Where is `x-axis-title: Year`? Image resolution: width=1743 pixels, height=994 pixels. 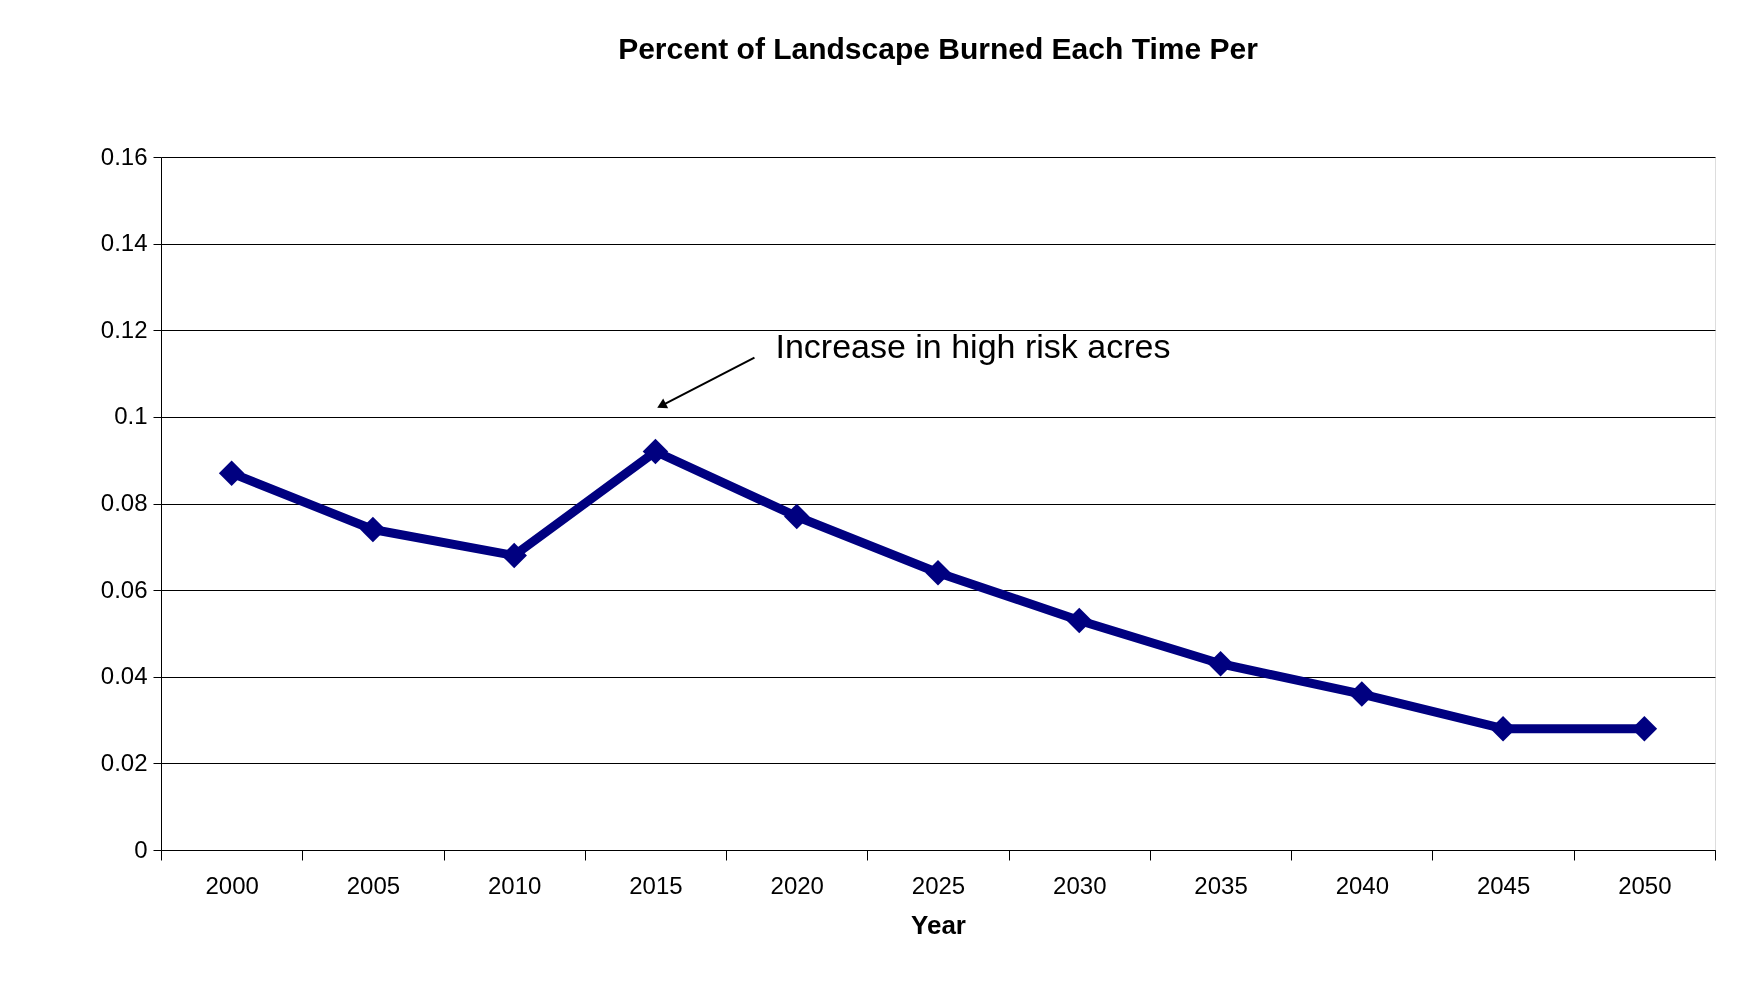 x-axis-title: Year is located at coordinates (938, 924).